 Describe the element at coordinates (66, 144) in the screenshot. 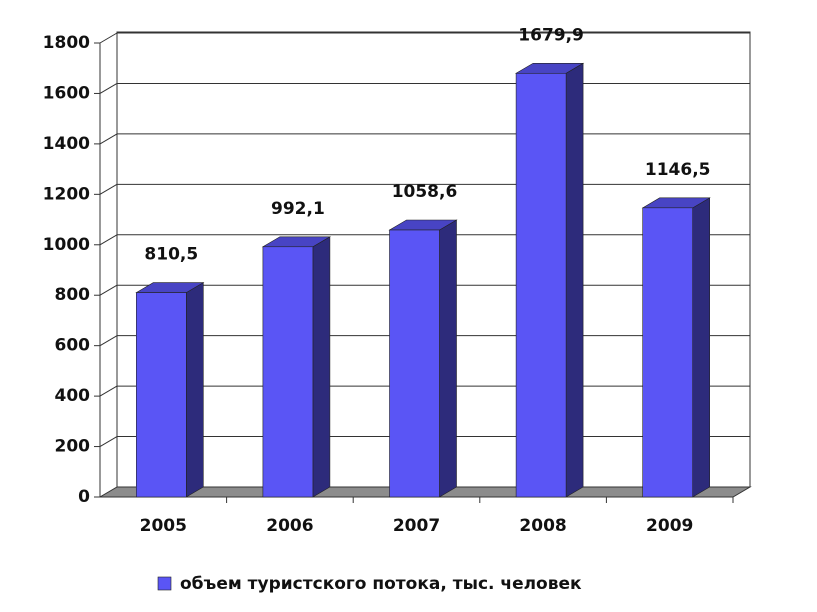

I see `y-tick-label: 1400` at that location.